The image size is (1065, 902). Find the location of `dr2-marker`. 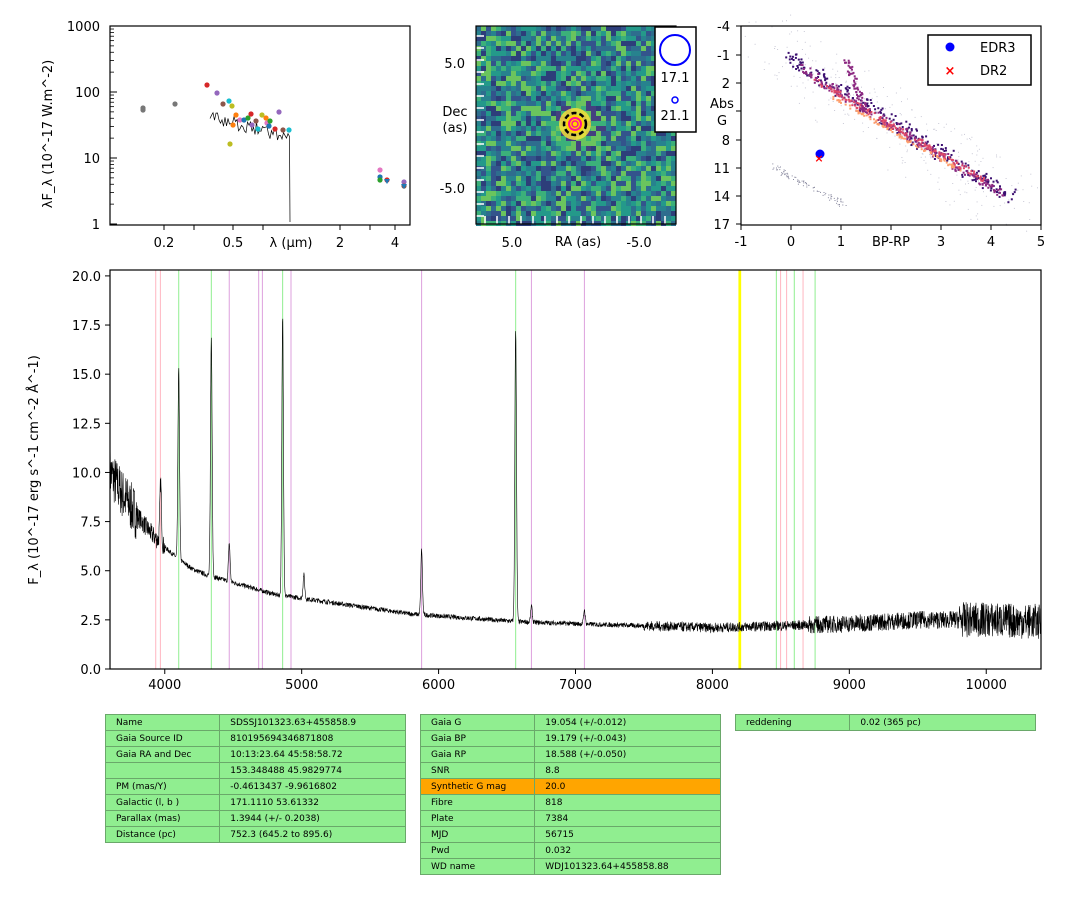

dr2-marker is located at coordinates (575, 124).